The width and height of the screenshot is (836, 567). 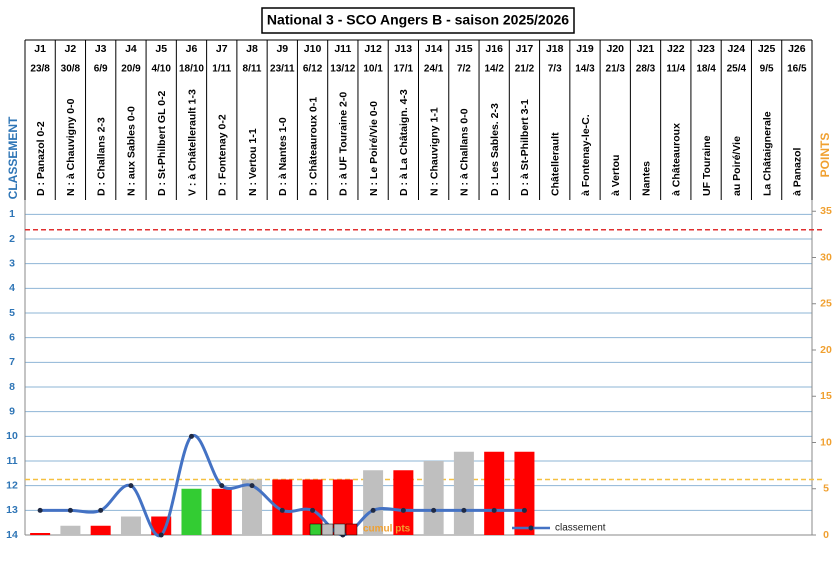 I want to click on match-label: D : St-Philbert GL 0-2, so click(x=162, y=143).